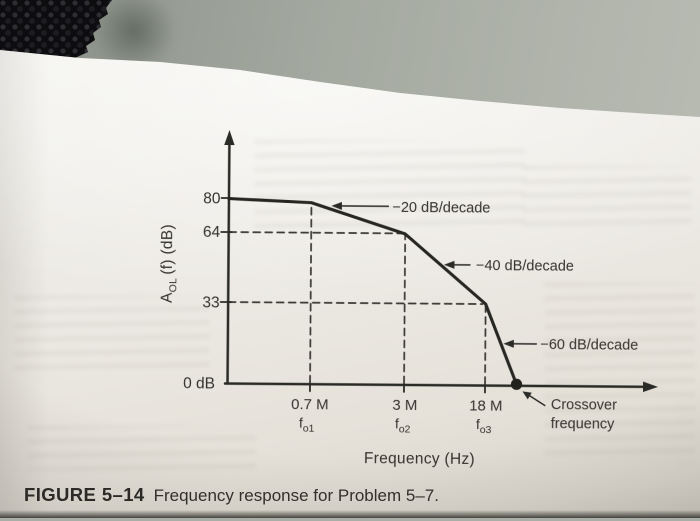 The image size is (700, 521). What do you see at coordinates (307, 425) in the screenshot?
I see `x-symbol-fo1: fo1` at bounding box center [307, 425].